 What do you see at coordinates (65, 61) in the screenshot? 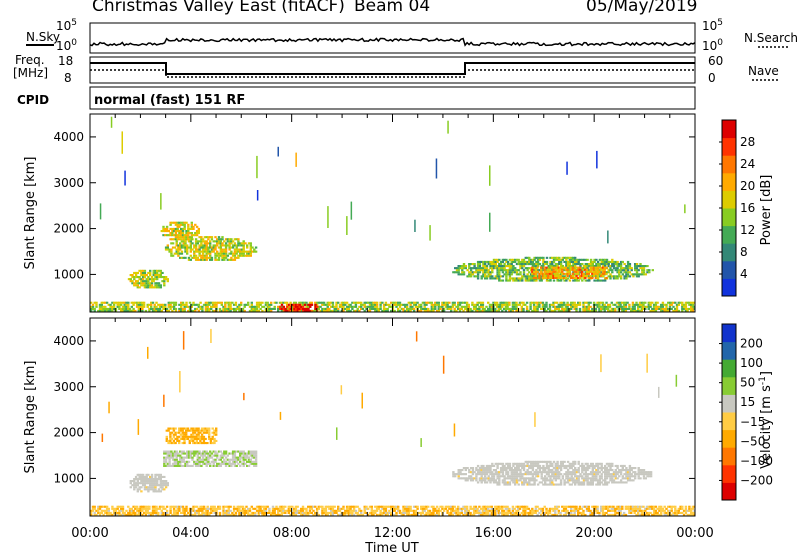
I see `freq-top-label: 18` at bounding box center [65, 61].